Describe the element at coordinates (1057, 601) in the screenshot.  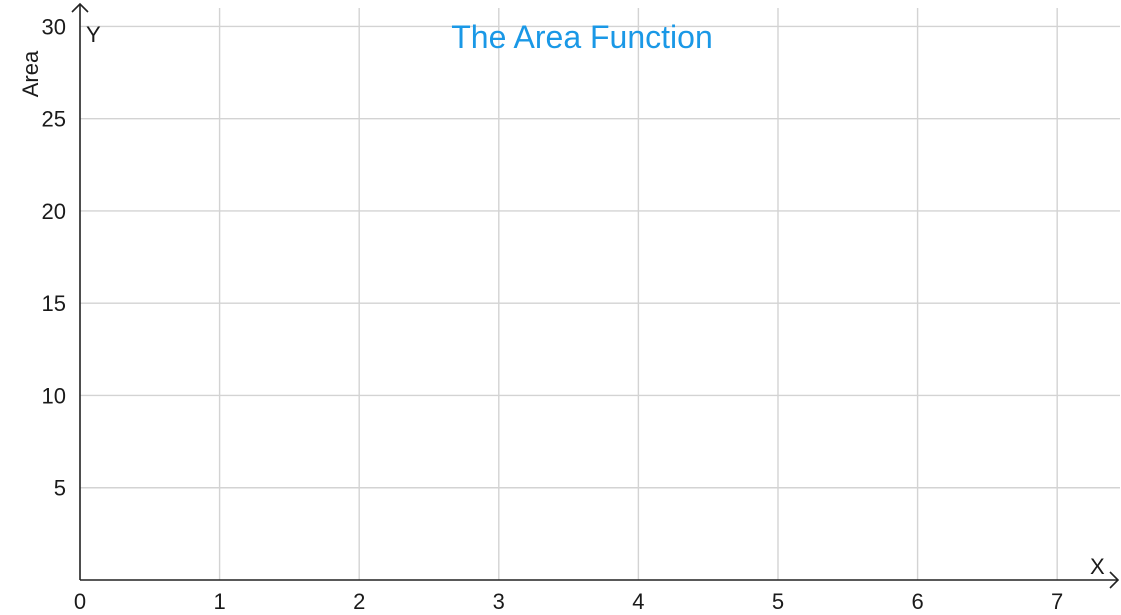
I see `x-tick-label: 7` at that location.